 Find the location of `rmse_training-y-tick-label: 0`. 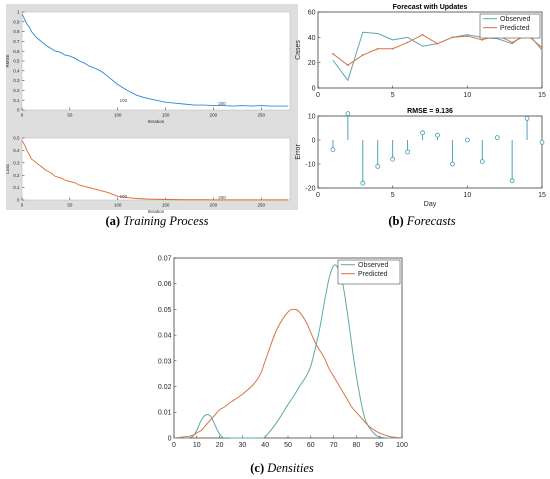

rmse_training-y-tick-label: 0 is located at coordinates (18, 110).